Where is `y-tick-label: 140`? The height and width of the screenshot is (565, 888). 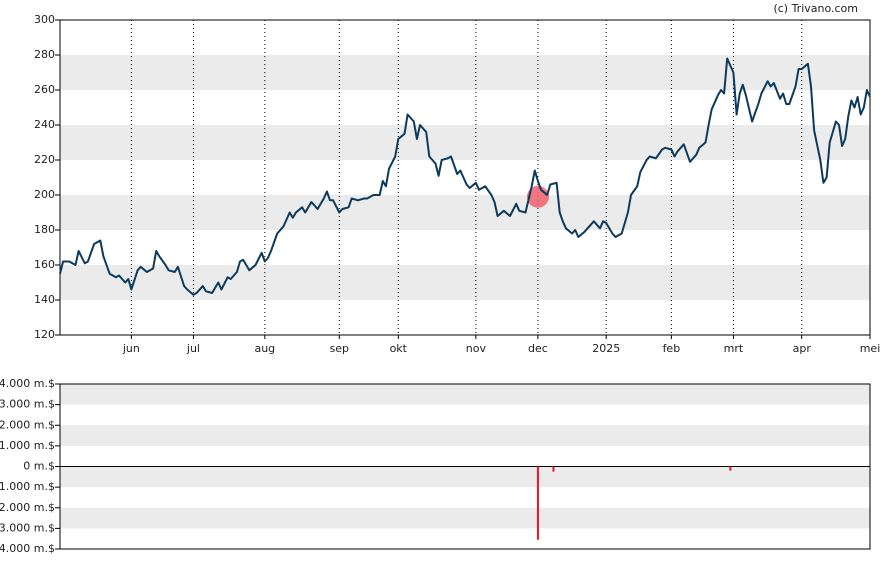 y-tick-label: 140 is located at coordinates (44, 299).